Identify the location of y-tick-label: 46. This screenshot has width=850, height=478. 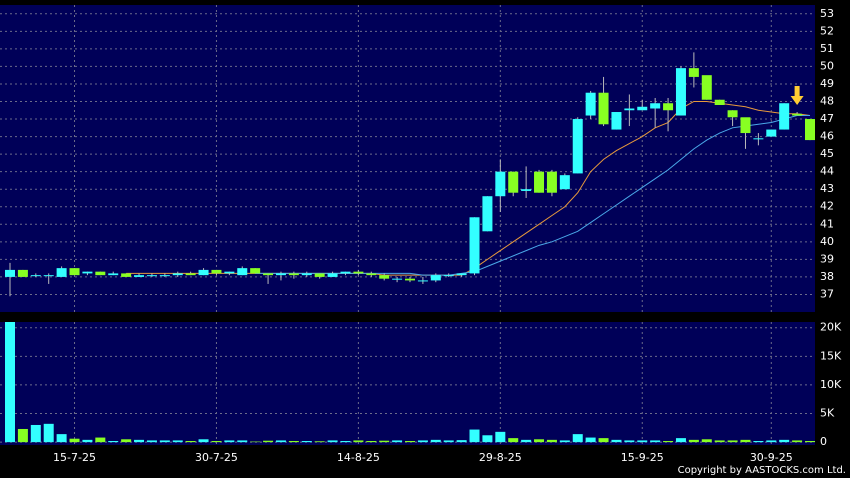
(827, 136).